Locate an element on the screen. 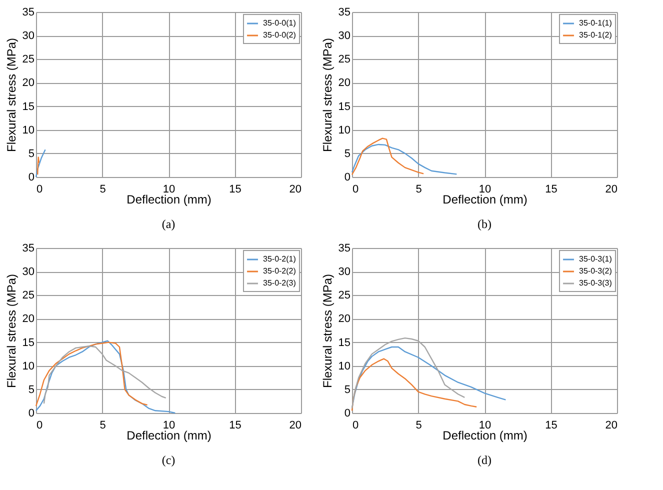 This screenshot has height=490, width=663. legend-label: 35-0-2(2) is located at coordinates (279, 271).